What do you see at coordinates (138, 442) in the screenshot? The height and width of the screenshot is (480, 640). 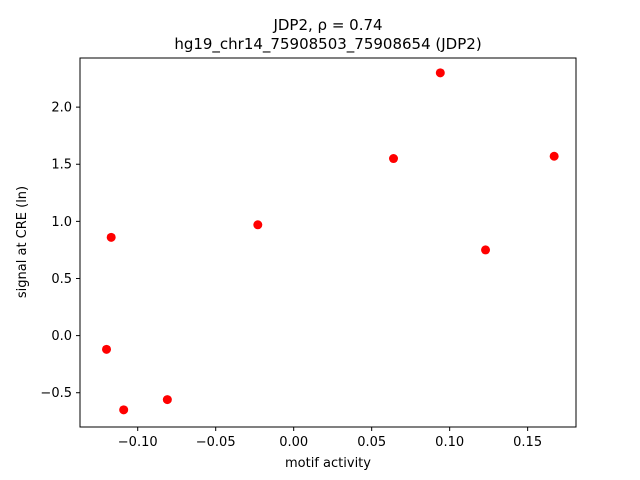 I see `x-tick-label: −0.10` at bounding box center [138, 442].